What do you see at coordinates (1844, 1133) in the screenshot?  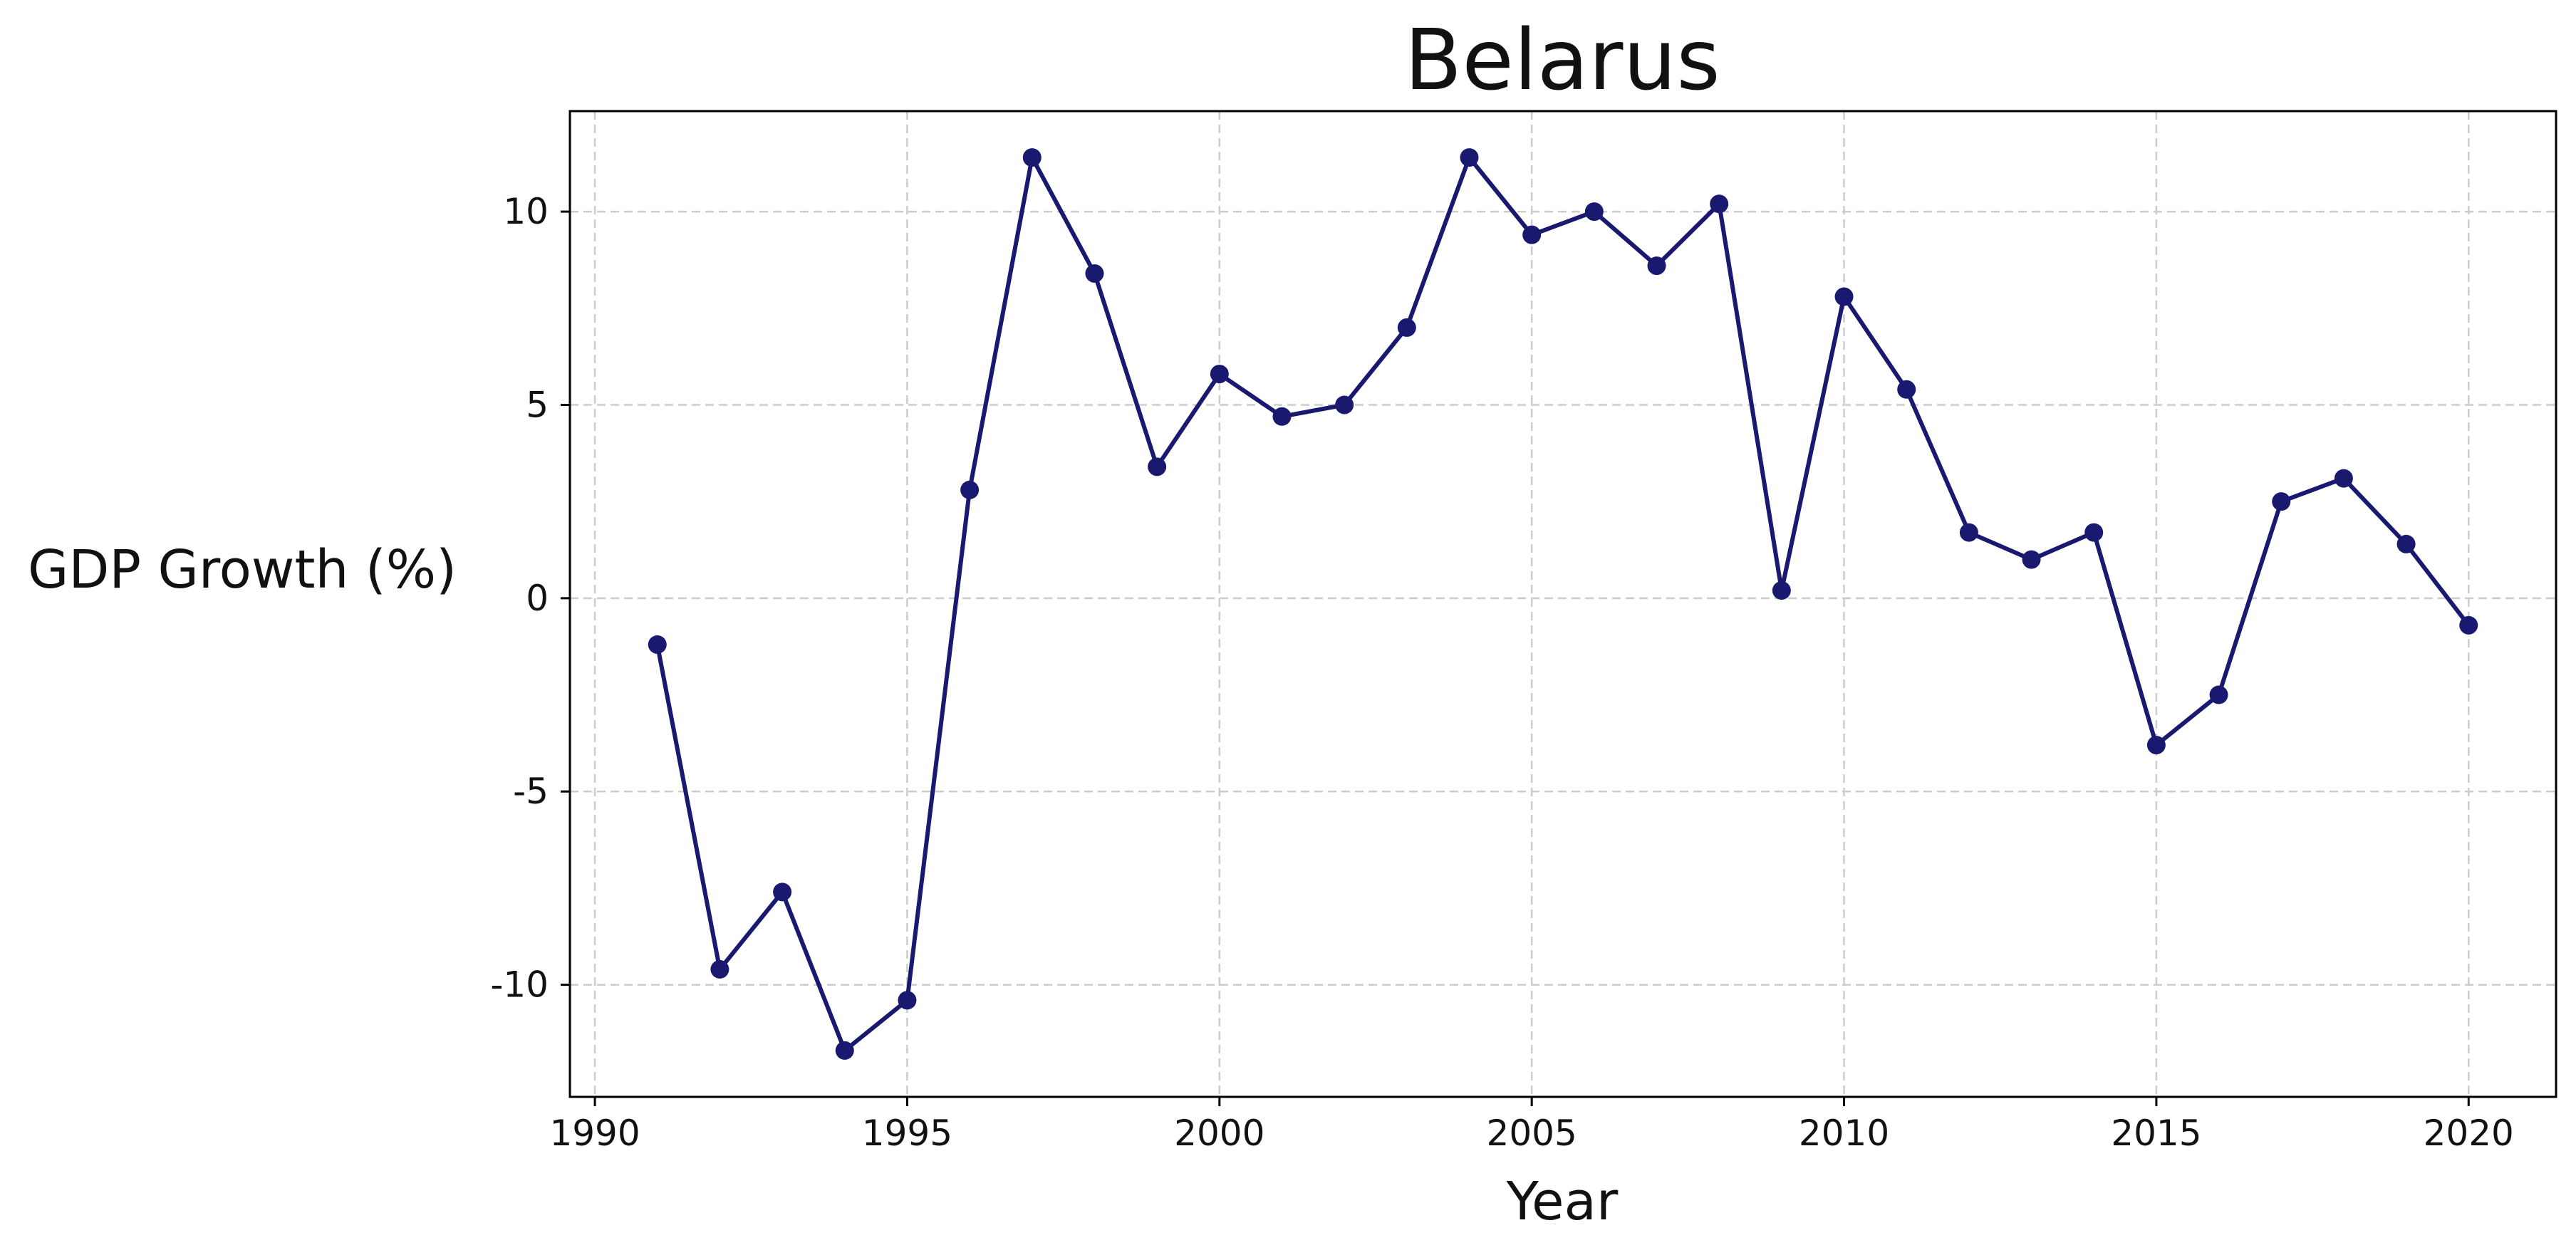 I see `x-tick-label: 2010` at bounding box center [1844, 1133].